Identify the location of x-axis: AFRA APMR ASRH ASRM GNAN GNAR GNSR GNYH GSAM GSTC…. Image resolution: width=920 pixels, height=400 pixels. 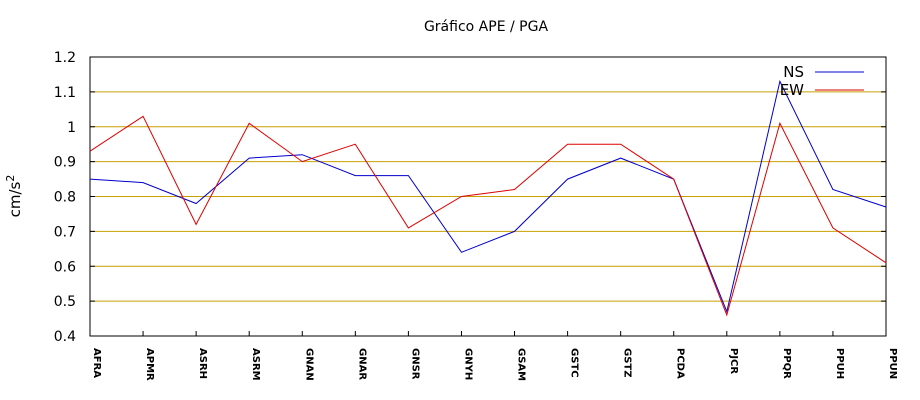
(493, 356).